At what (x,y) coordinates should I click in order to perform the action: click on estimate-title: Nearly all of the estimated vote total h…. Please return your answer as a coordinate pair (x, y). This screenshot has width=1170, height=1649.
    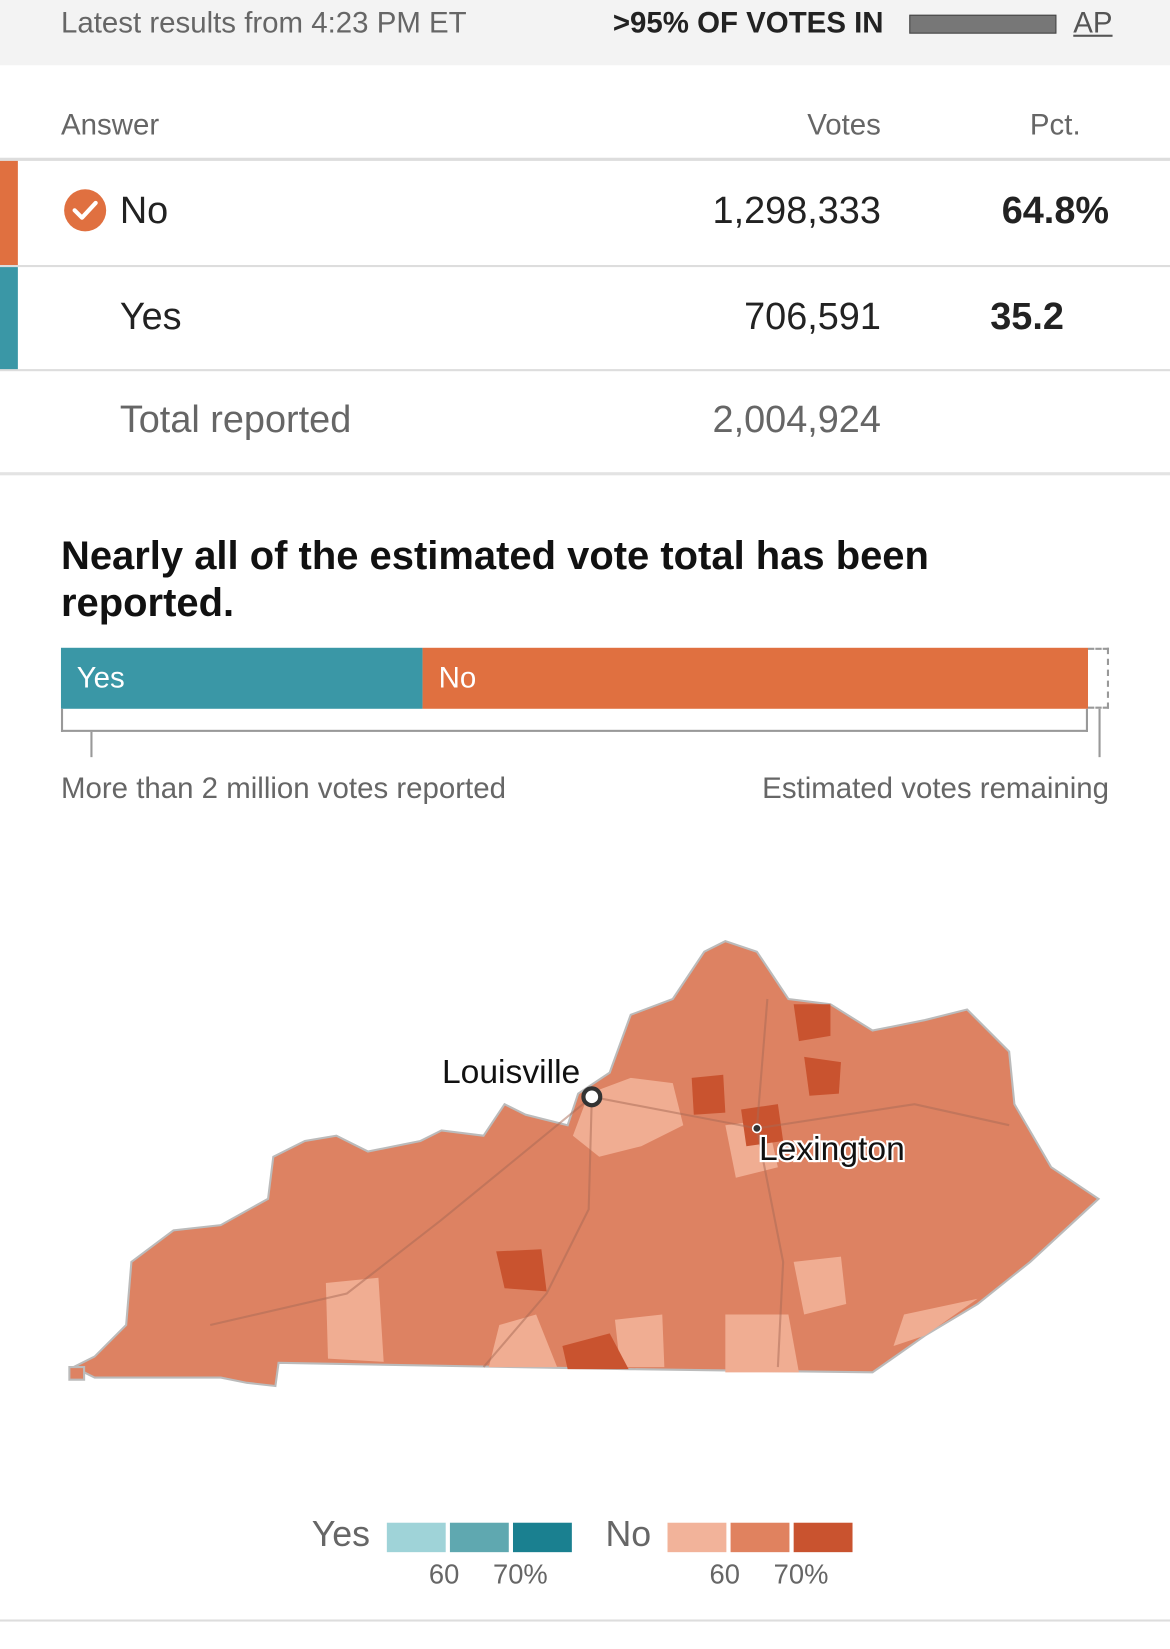
    Looking at the image, I should click on (494, 580).